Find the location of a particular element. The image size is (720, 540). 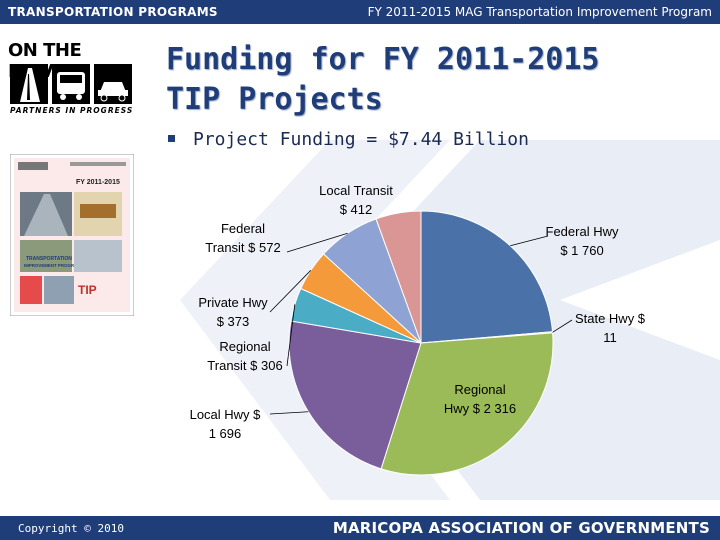

slice-label-regional-hwy: Regional Hwy $ 2 316 is located at coordinates (480, 399).